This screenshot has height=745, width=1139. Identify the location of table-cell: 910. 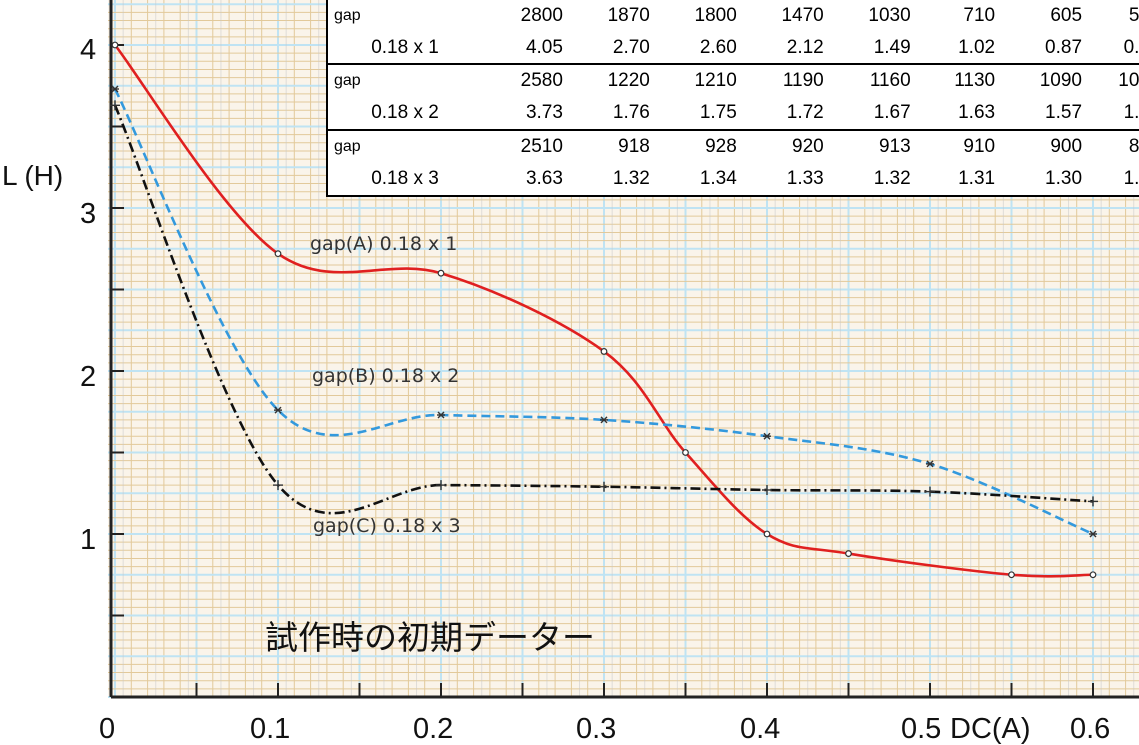
(959, 146).